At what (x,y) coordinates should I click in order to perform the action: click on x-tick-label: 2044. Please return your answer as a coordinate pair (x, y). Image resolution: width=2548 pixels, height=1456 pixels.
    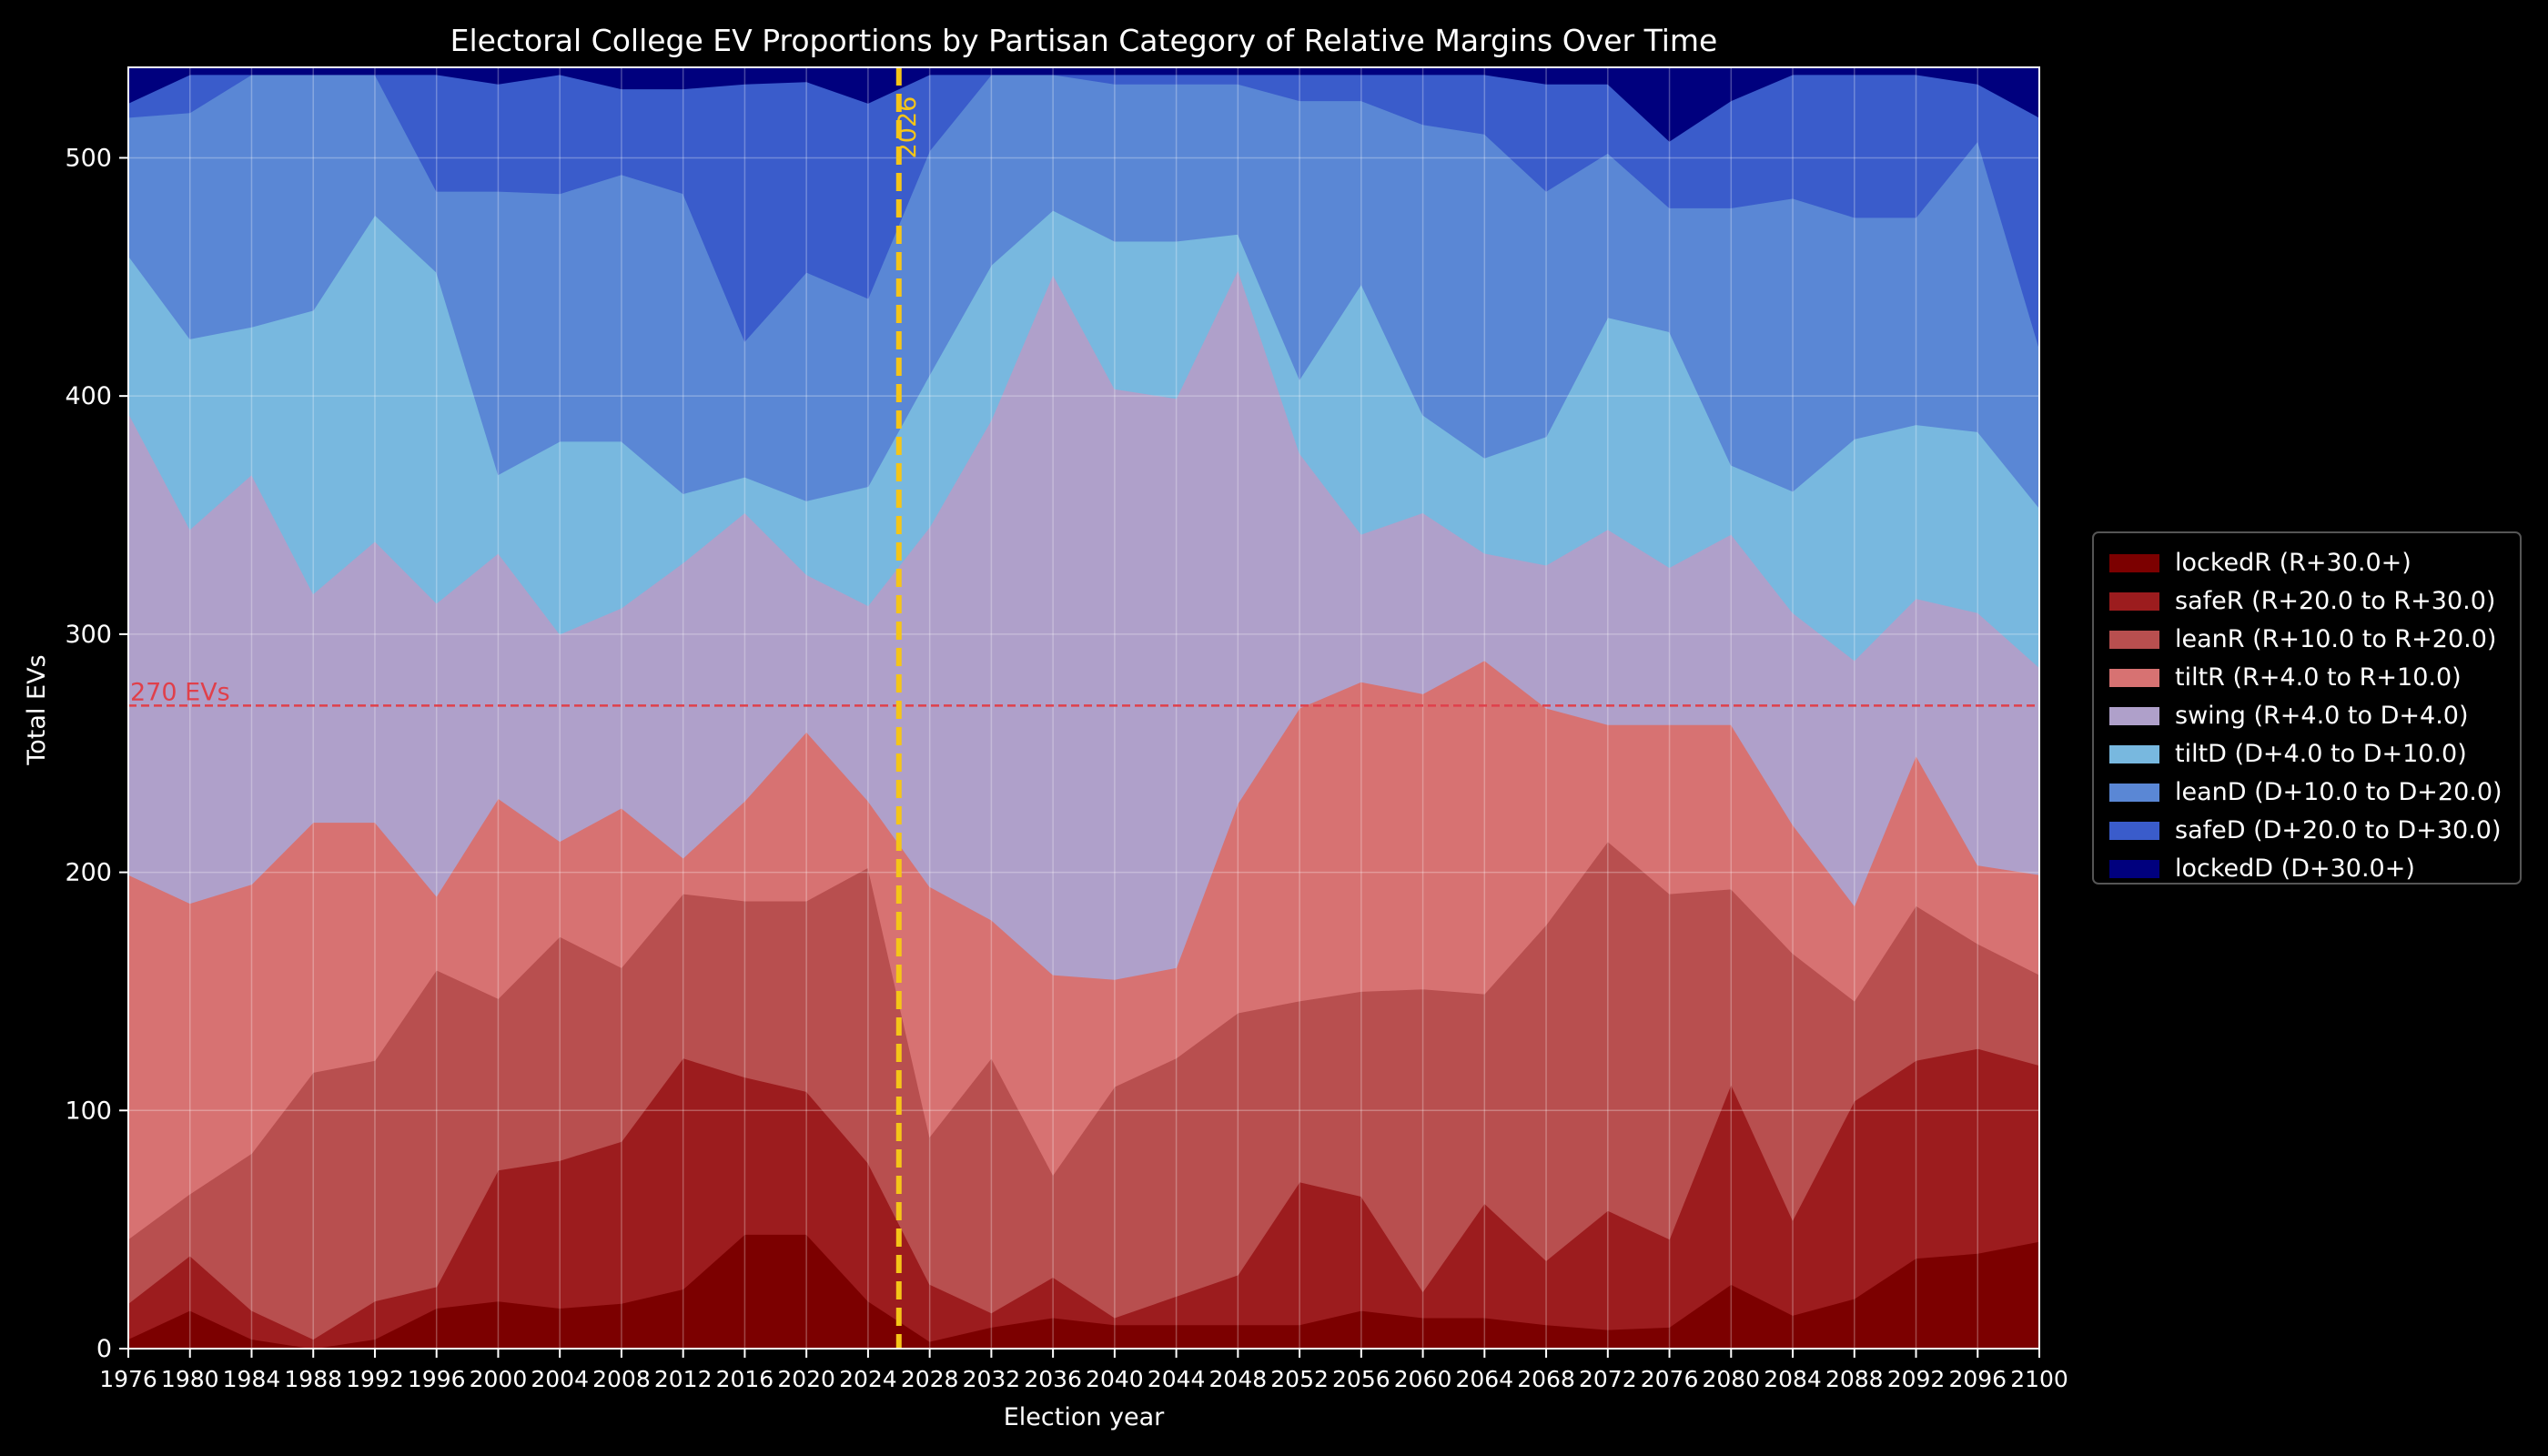
    Looking at the image, I should click on (1177, 1379).